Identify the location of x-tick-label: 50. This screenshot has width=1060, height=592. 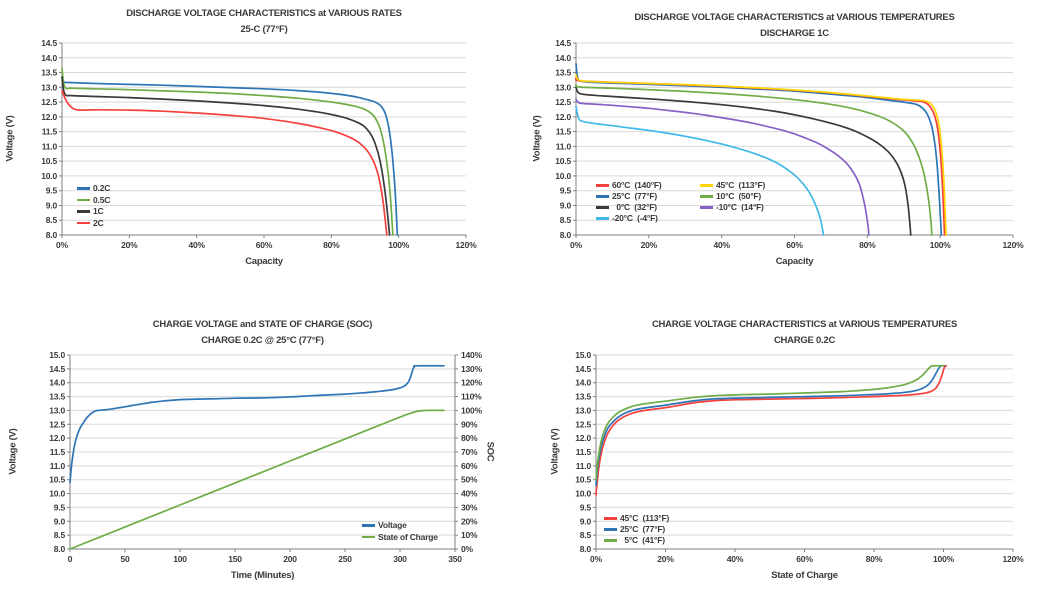
(125, 559).